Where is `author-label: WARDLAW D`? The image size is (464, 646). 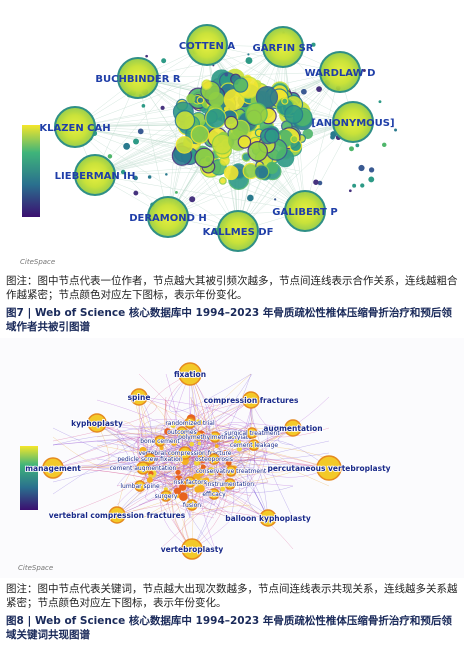 author-label: WARDLAW D is located at coordinates (340, 73).